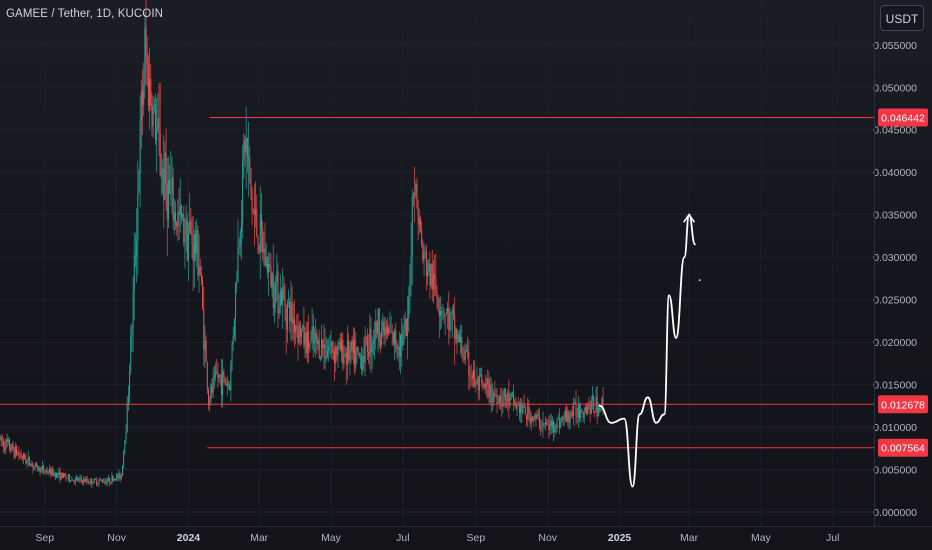  I want to click on y-tick-label: 0.015000, so click(895, 386).